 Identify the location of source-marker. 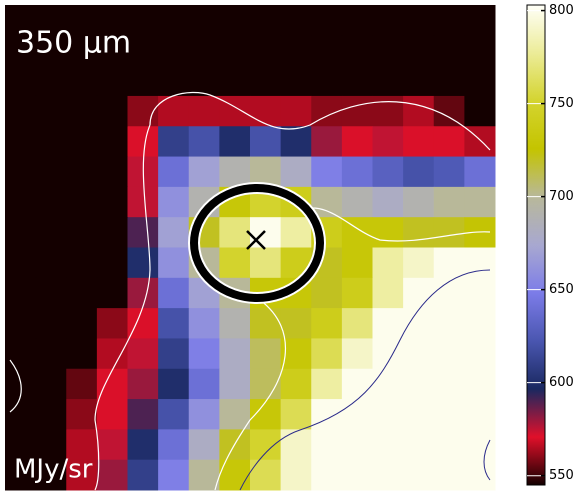
(256, 240).